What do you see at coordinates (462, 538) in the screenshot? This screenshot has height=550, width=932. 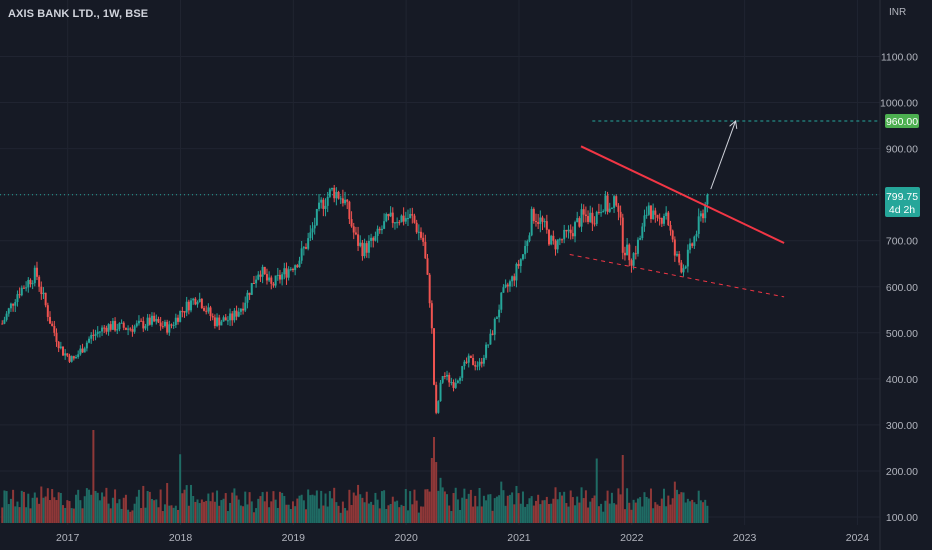 I see `time-axis-labels: 2017 2018 2019 2020 2021 2022 2023 2024` at bounding box center [462, 538].